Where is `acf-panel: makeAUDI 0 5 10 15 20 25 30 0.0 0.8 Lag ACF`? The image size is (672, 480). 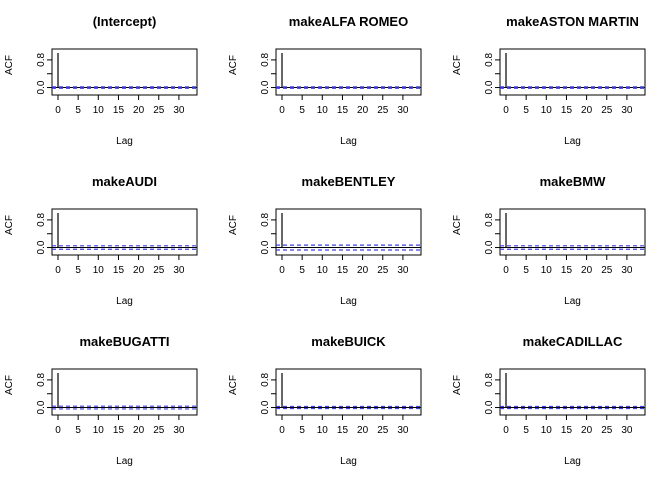
acf-panel: makeAUDI 0 5 10 15 20 25 30 0.0 0.8 Lag ACF is located at coordinates (101, 240).